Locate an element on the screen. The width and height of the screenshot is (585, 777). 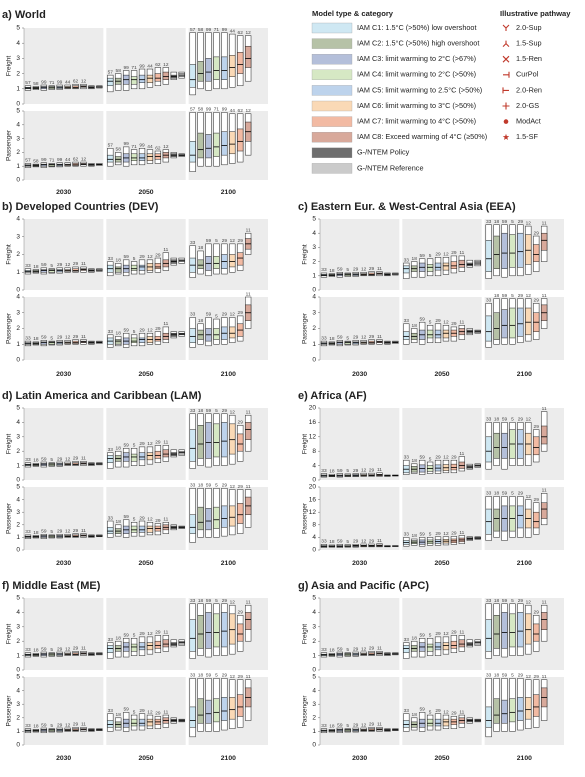
y-axis-label: Passenger is located at coordinates (305, 711).